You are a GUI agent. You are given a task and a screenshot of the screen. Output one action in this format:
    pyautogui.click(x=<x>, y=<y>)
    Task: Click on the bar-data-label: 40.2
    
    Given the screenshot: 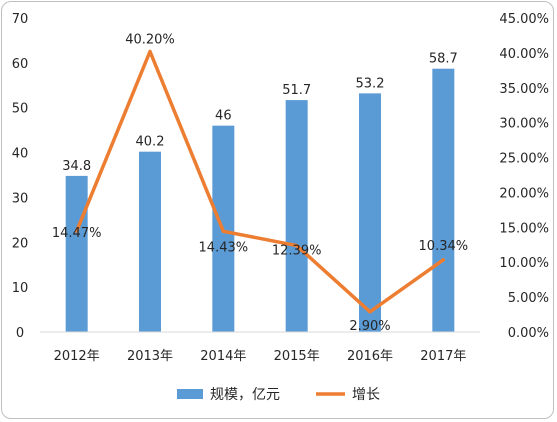 What is the action you would take?
    pyautogui.click(x=150, y=142)
    